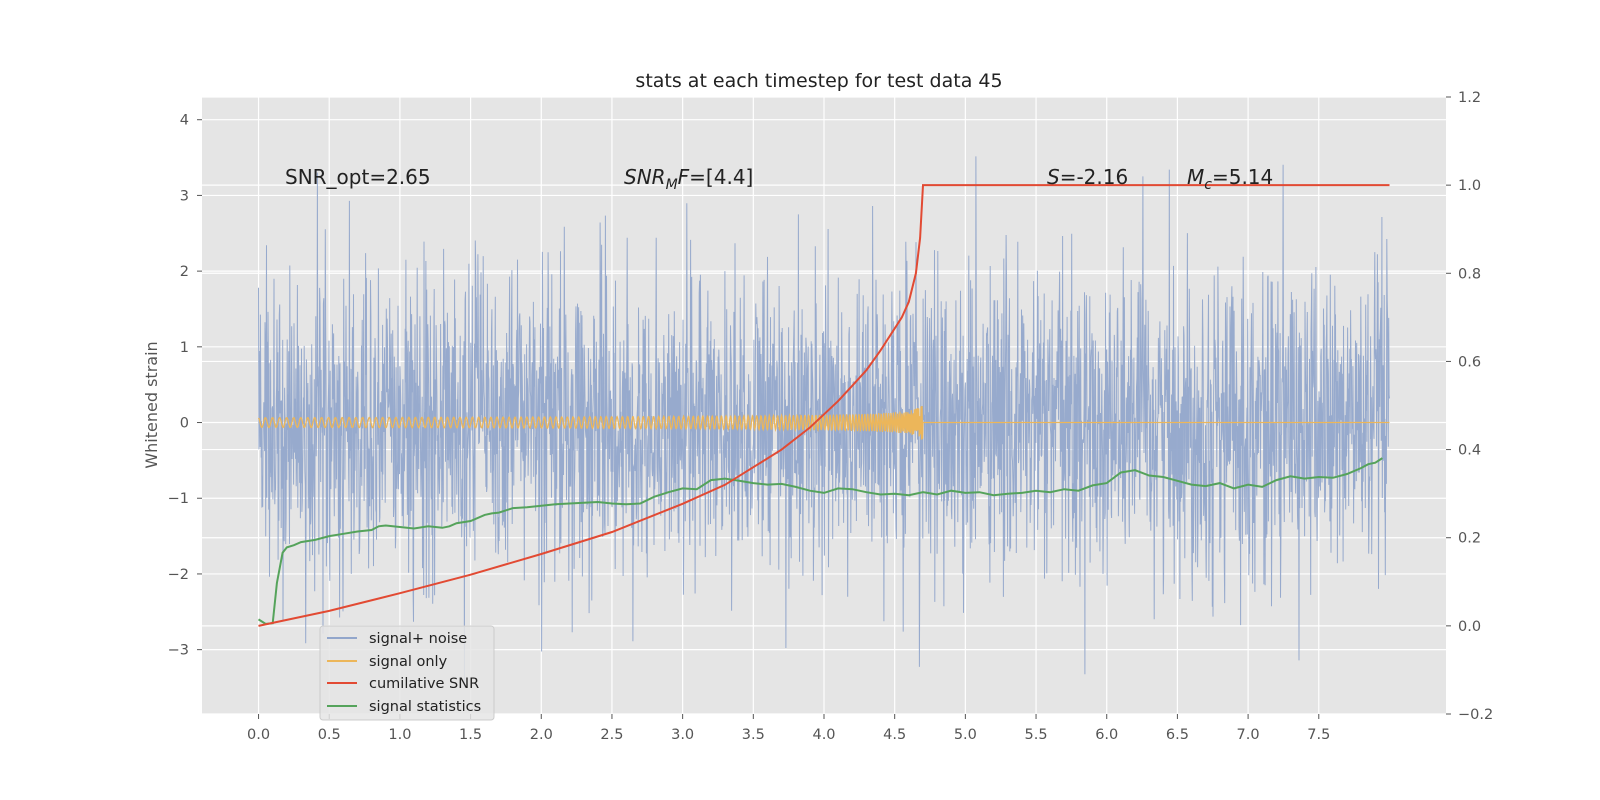 This screenshot has height=800, width=1600. Describe the element at coordinates (425, 707) in the screenshot. I see `legend-label-signal-statistics: signal statistics` at that location.